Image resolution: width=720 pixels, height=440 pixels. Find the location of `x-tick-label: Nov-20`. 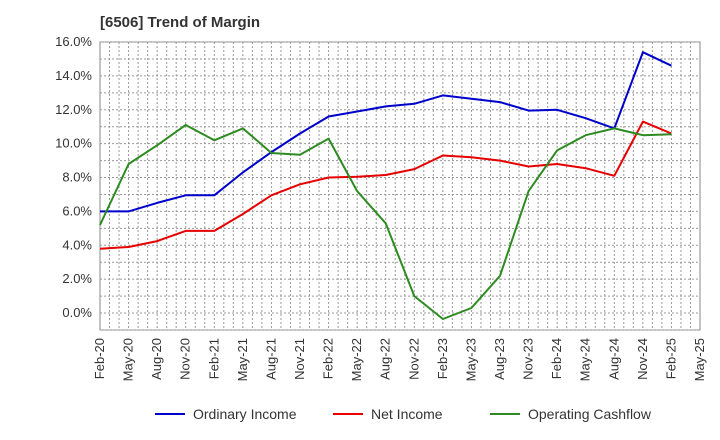

x-tick-label: Nov-20 is located at coordinates (185, 359).